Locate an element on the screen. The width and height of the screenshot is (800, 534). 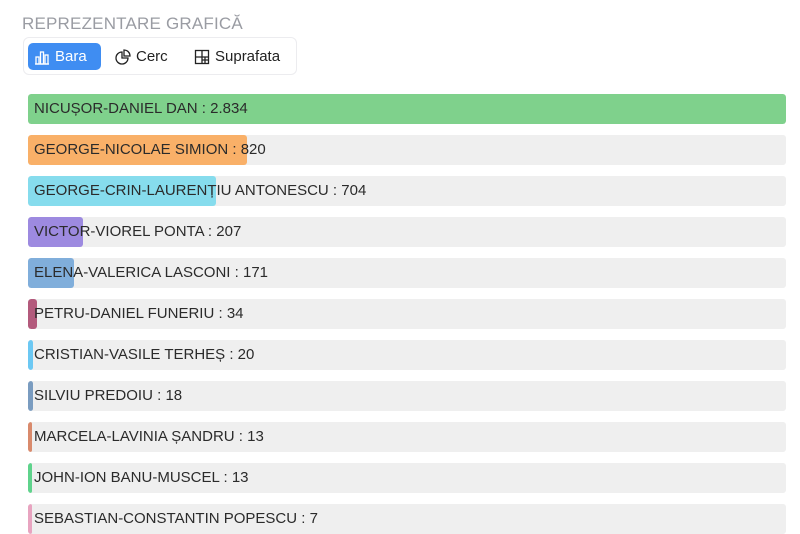
bar-label: VICTOR-VIOREL PONTA : 207 is located at coordinates (138, 231).